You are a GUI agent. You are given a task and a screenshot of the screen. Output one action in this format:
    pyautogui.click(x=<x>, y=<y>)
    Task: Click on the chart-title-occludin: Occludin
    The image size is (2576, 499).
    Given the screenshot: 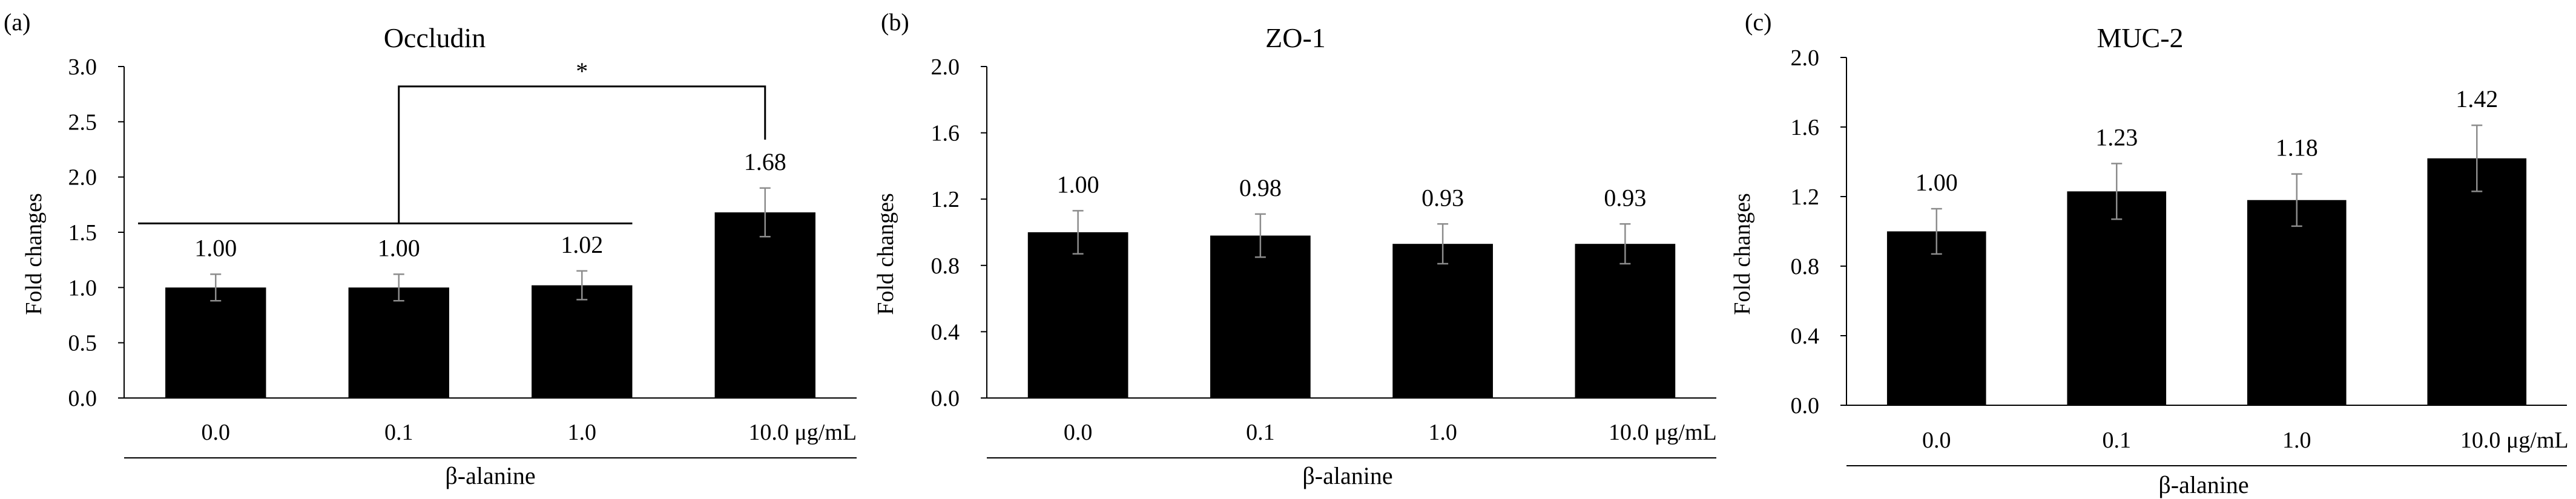 What is the action you would take?
    pyautogui.click(x=435, y=37)
    